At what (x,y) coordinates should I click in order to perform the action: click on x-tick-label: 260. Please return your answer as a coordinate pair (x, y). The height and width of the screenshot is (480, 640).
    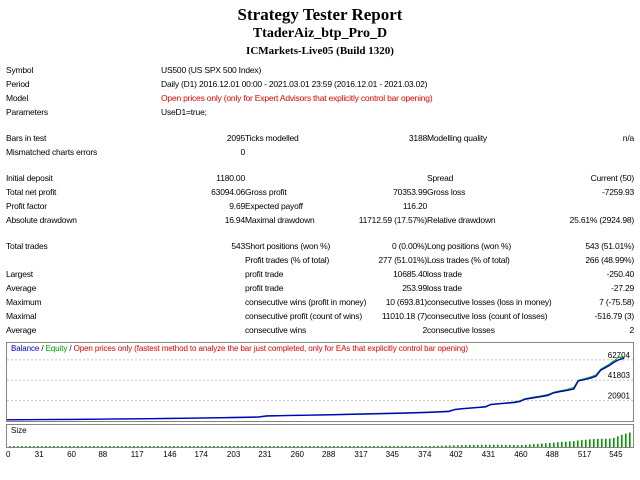
    Looking at the image, I should click on (297, 454).